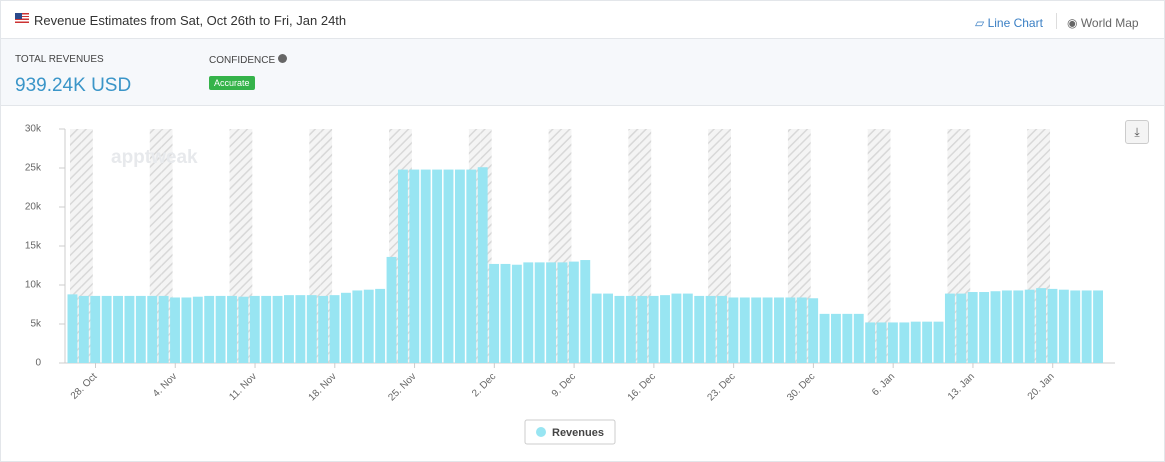 The image size is (1165, 462). I want to click on x-tick-label: 11. Nov, so click(243, 387).